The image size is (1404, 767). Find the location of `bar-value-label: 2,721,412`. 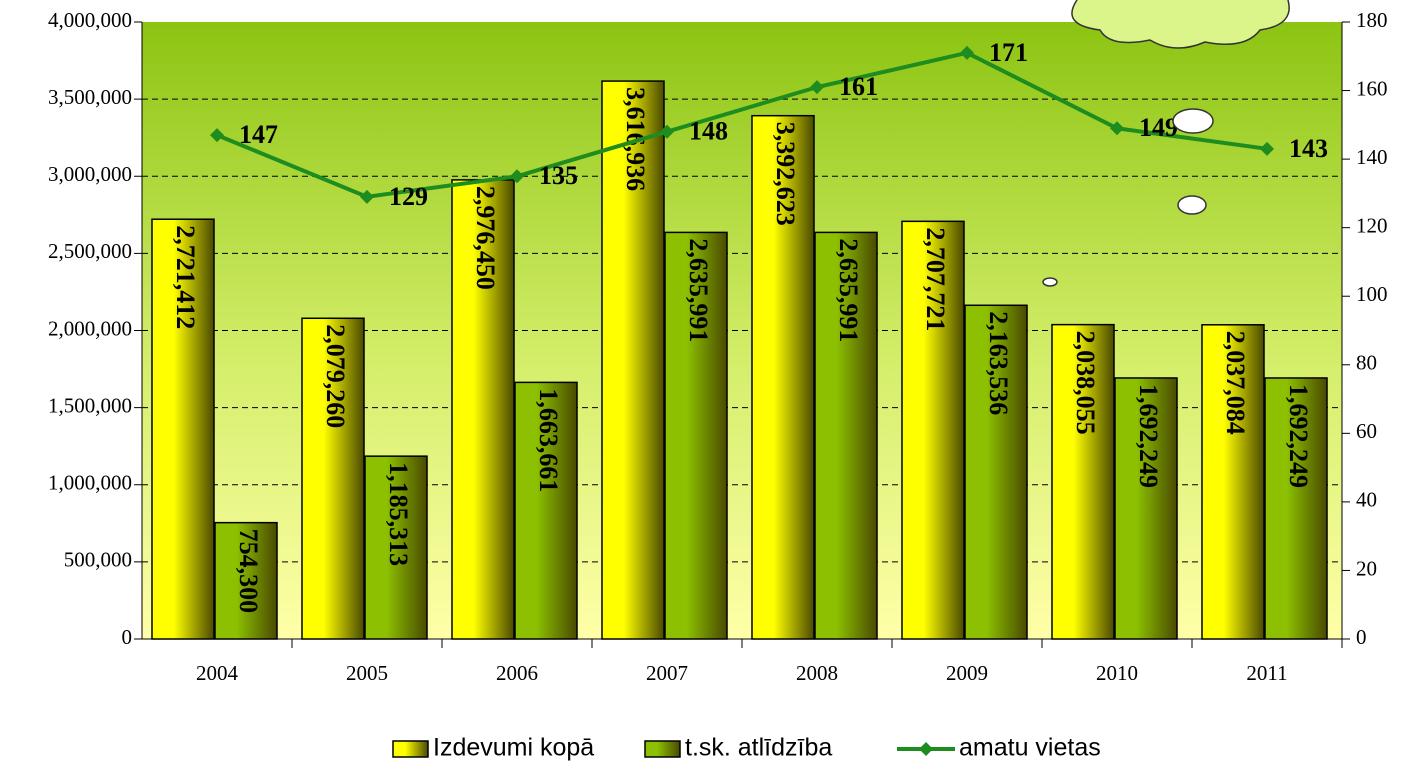

bar-value-label: 2,721,412 is located at coordinates (185, 277).